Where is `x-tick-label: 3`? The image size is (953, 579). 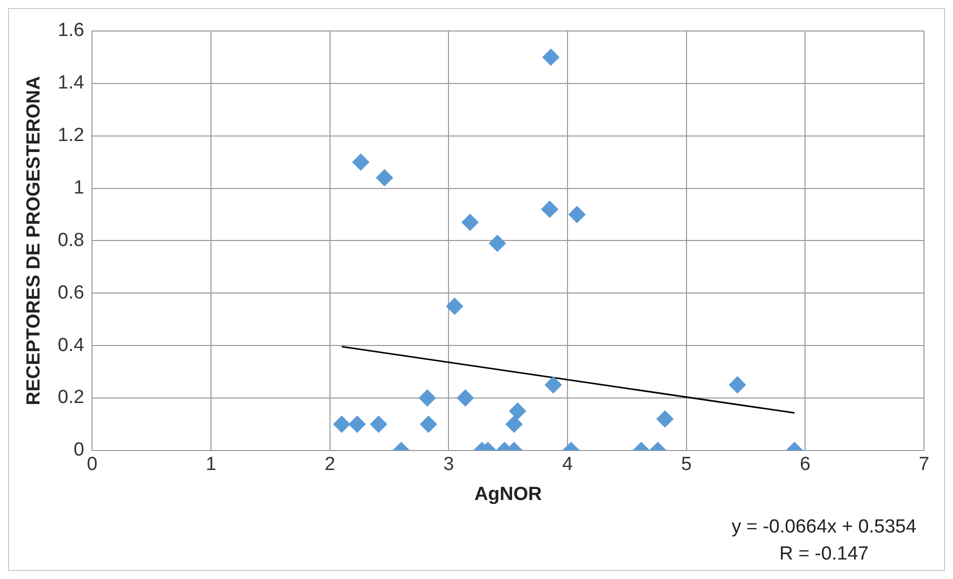
x-tick-label: 3 is located at coordinates (448, 465).